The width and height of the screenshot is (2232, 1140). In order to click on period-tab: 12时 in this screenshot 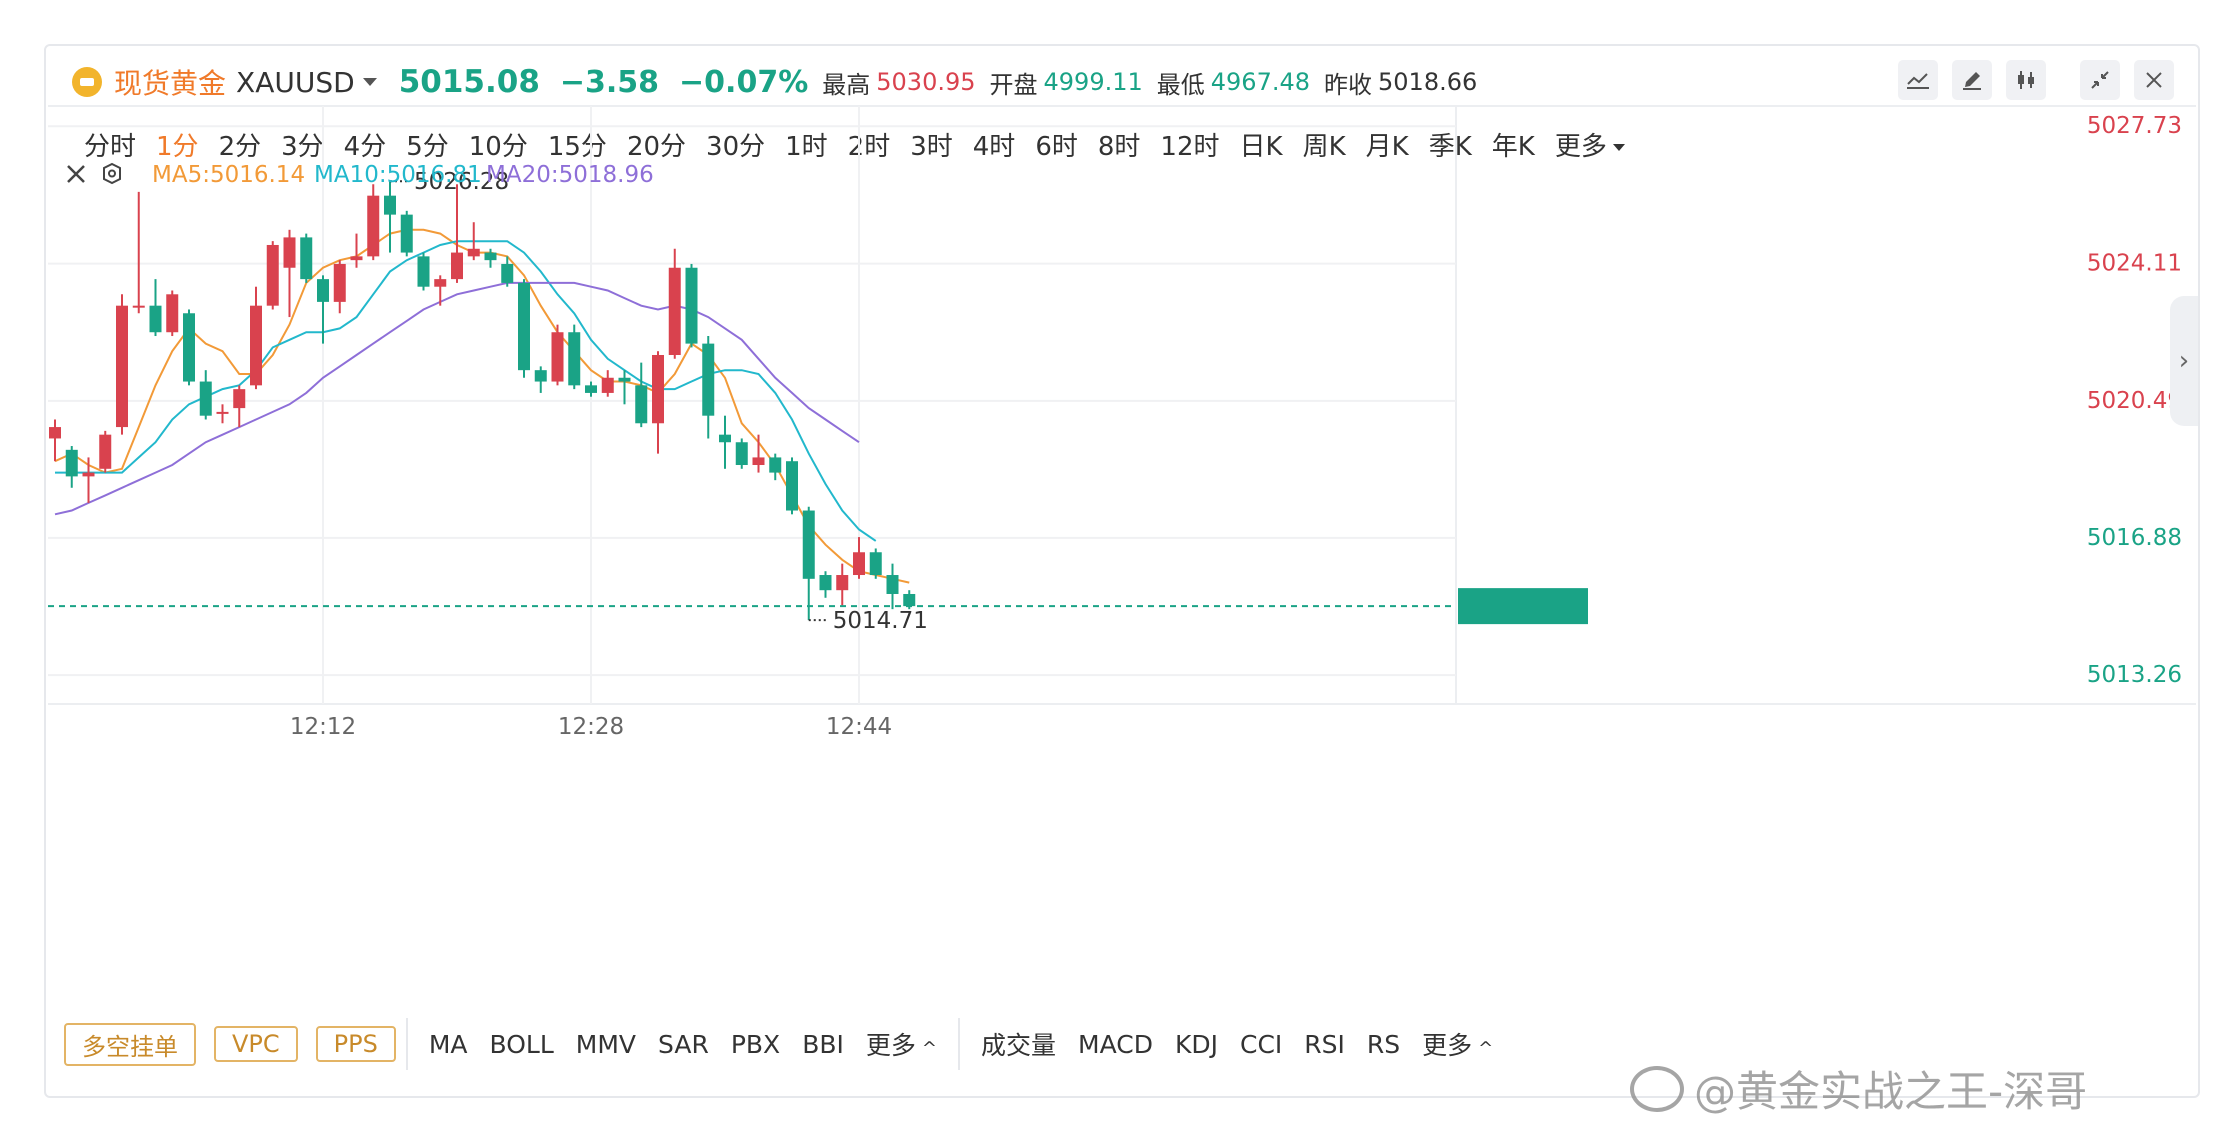, I will do `click(1190, 146)`.